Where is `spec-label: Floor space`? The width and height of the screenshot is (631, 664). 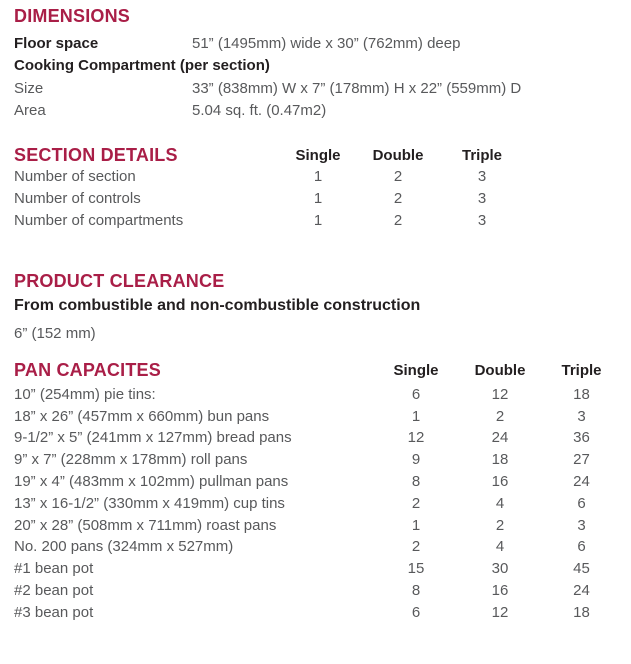 spec-label: Floor space is located at coordinates (56, 43).